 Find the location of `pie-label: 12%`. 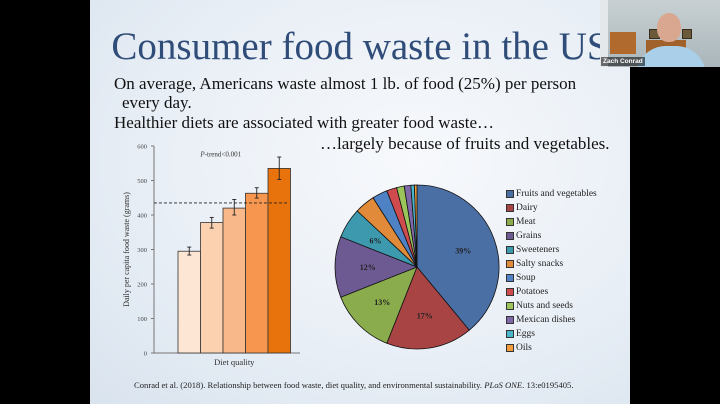

pie-label: 12% is located at coordinates (368, 267).